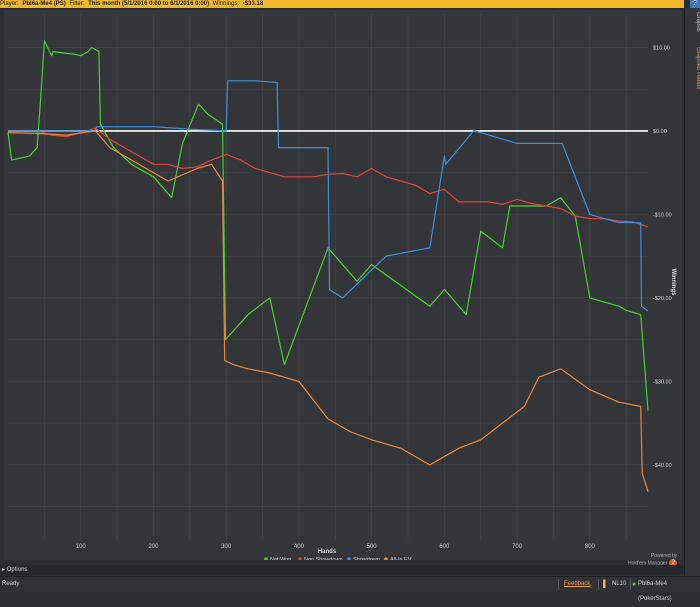 The width and height of the screenshot is (700, 607). What do you see at coordinates (634, 584) in the screenshot?
I see `player-icon: ●` at bounding box center [634, 584].